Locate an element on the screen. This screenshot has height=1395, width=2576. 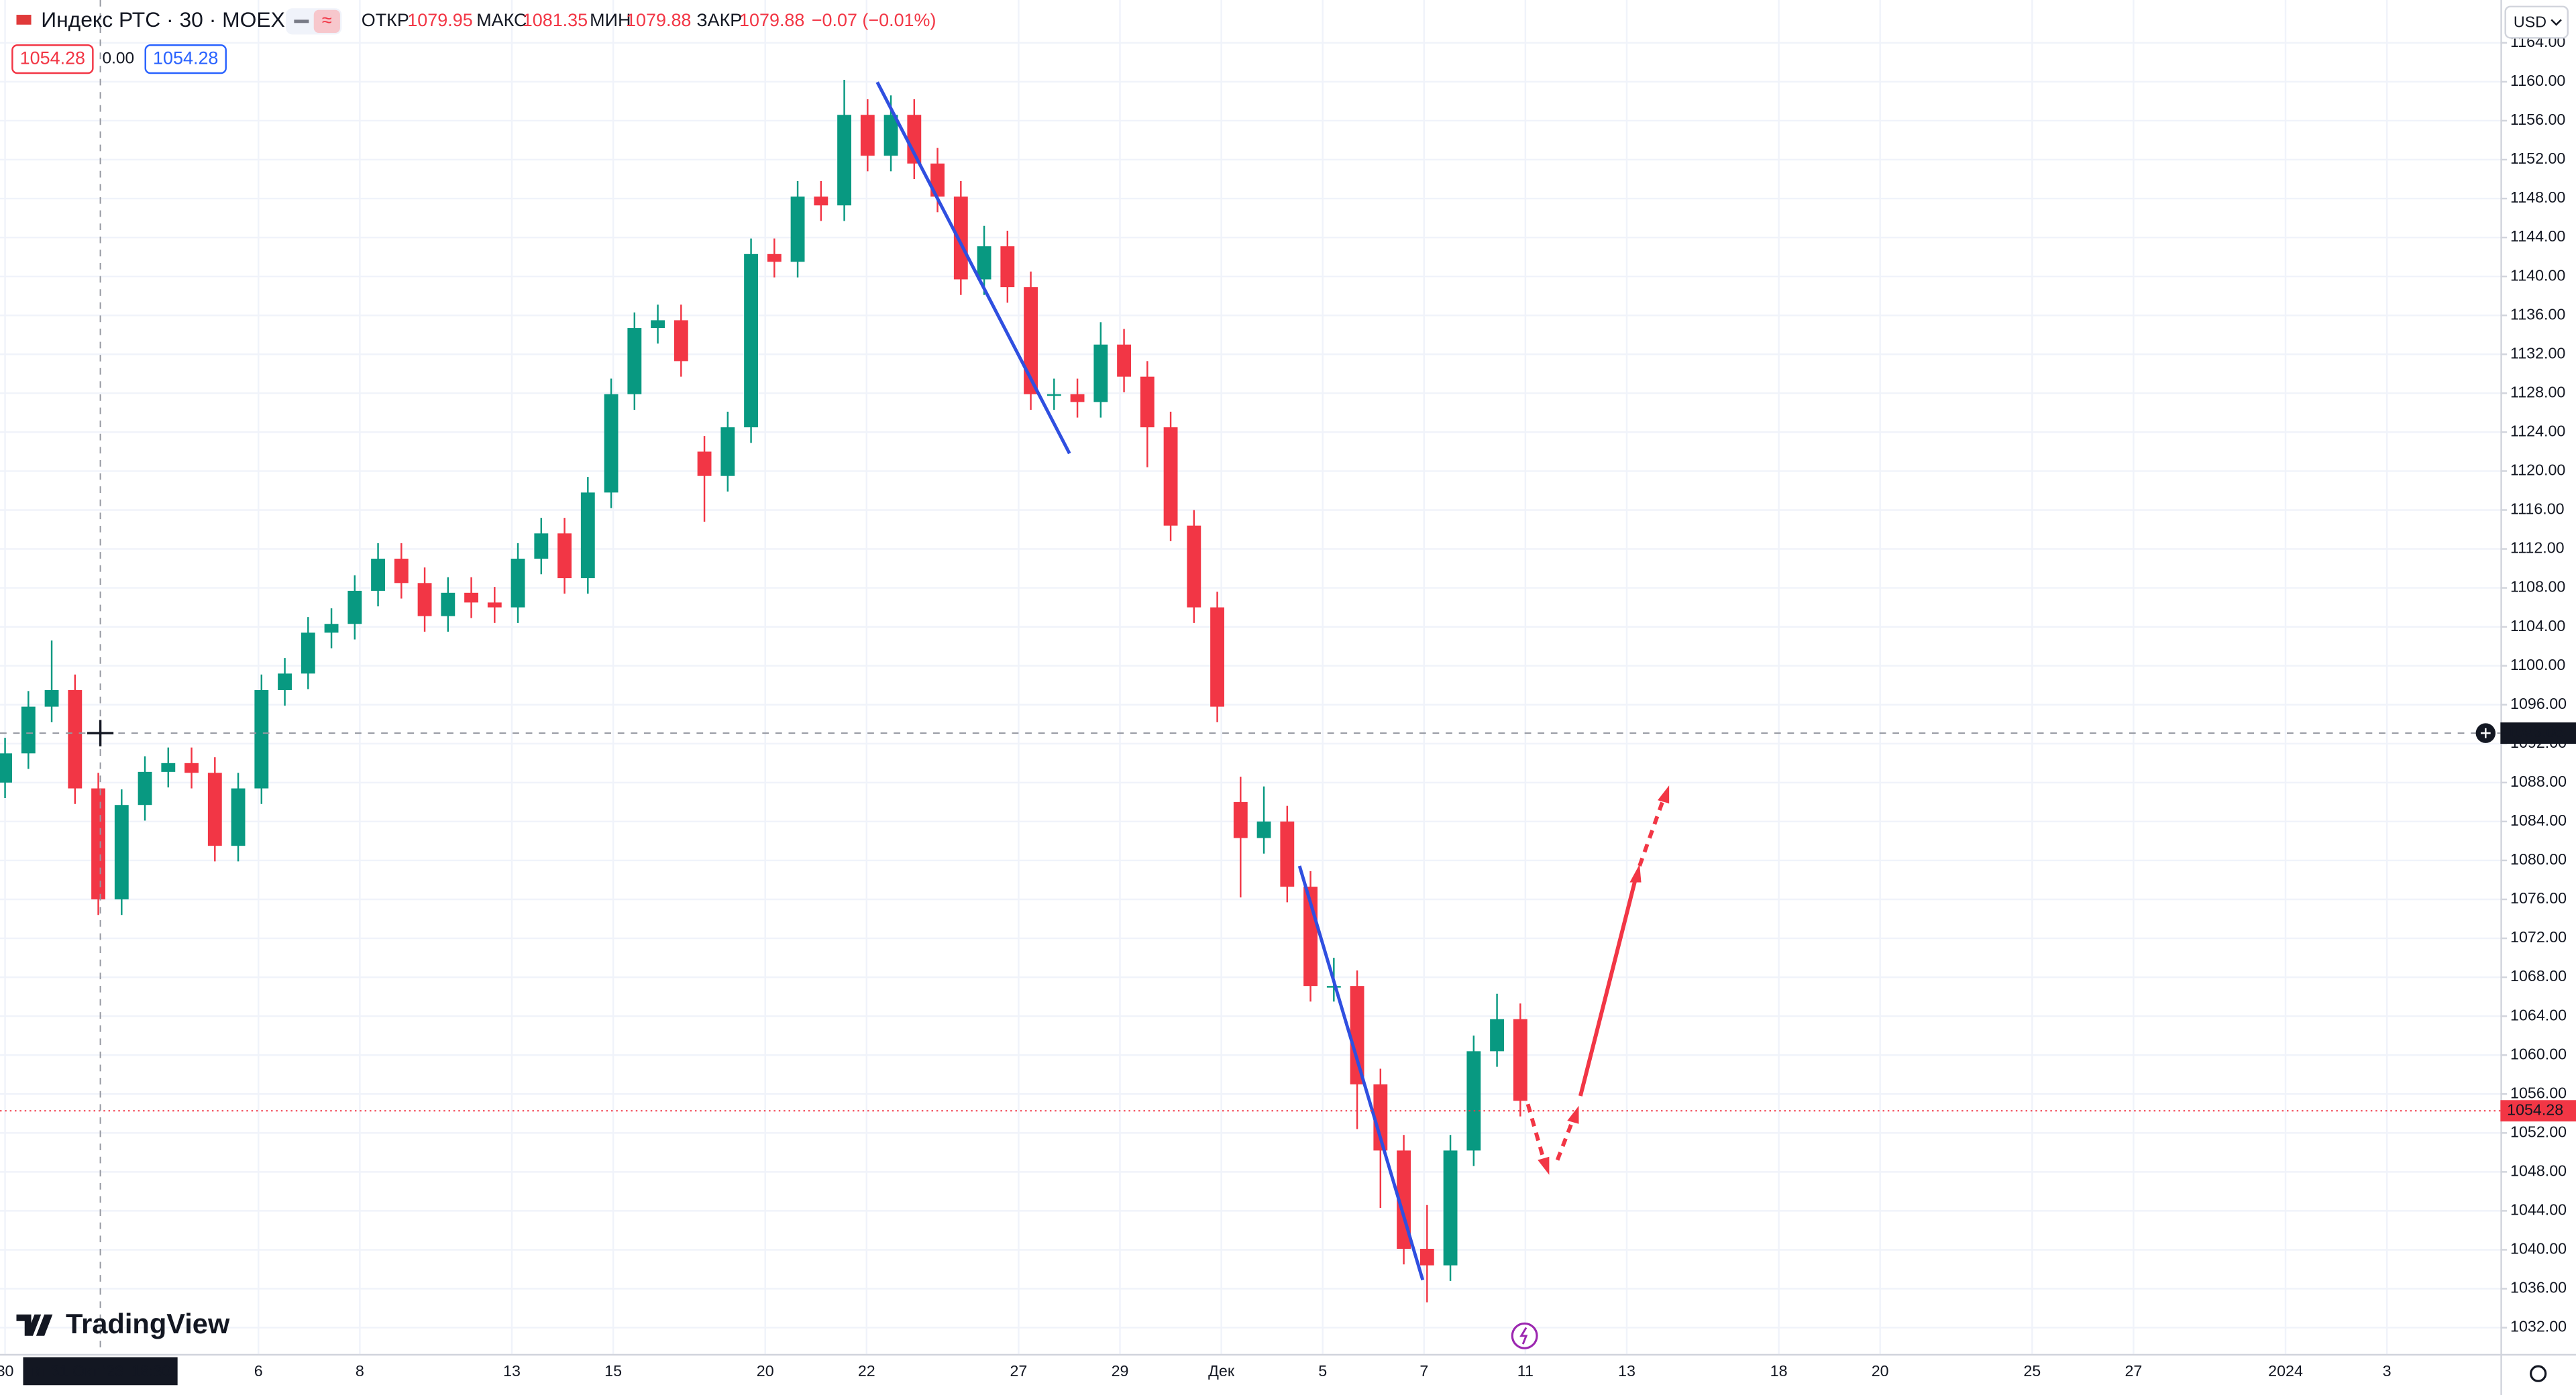
plus-icon is located at coordinates (2485, 733).